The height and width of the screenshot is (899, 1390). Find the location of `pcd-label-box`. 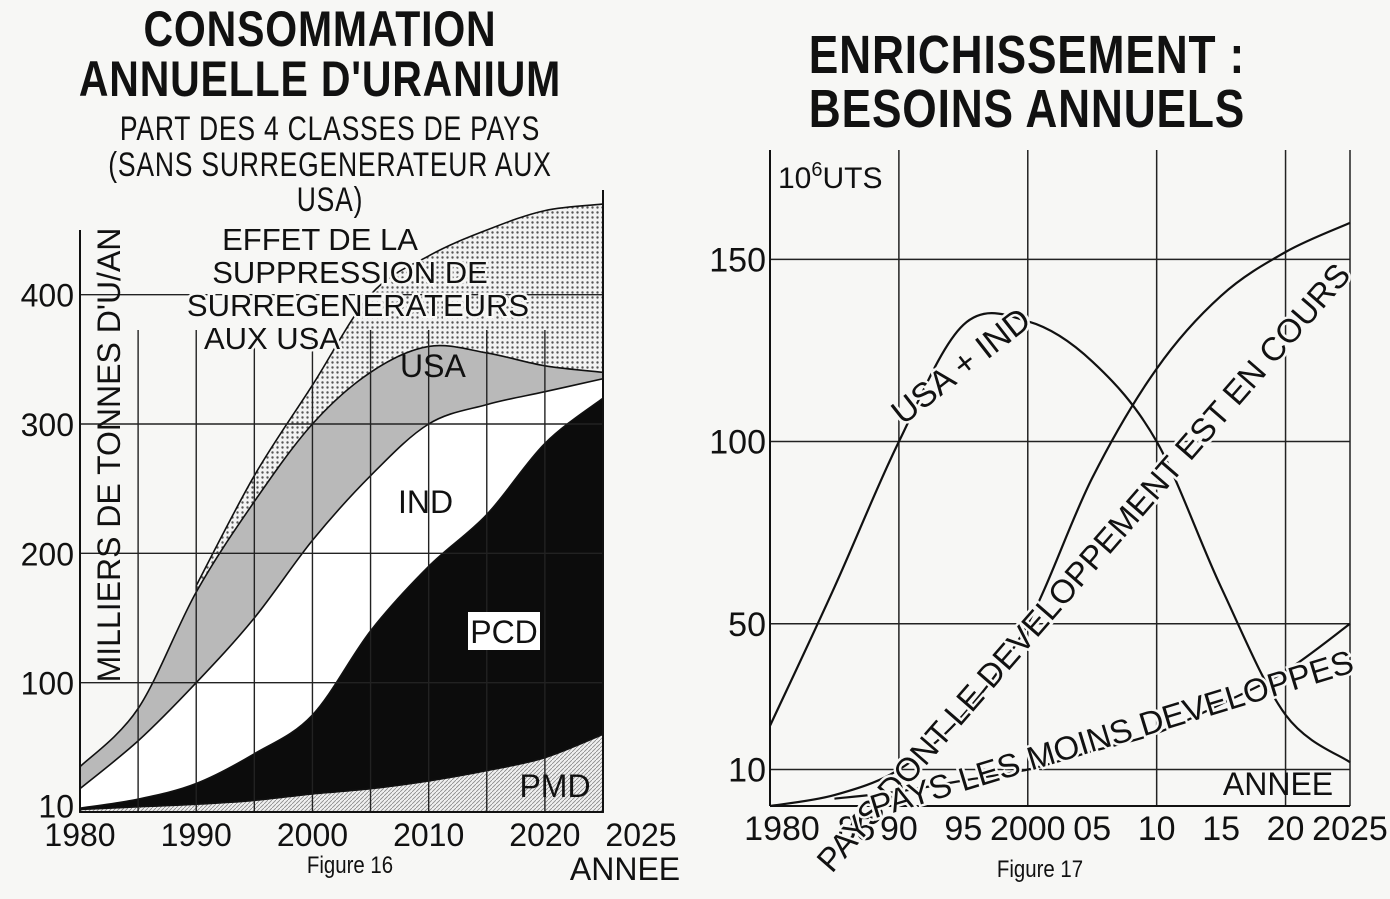

pcd-label-box is located at coordinates (504, 631).